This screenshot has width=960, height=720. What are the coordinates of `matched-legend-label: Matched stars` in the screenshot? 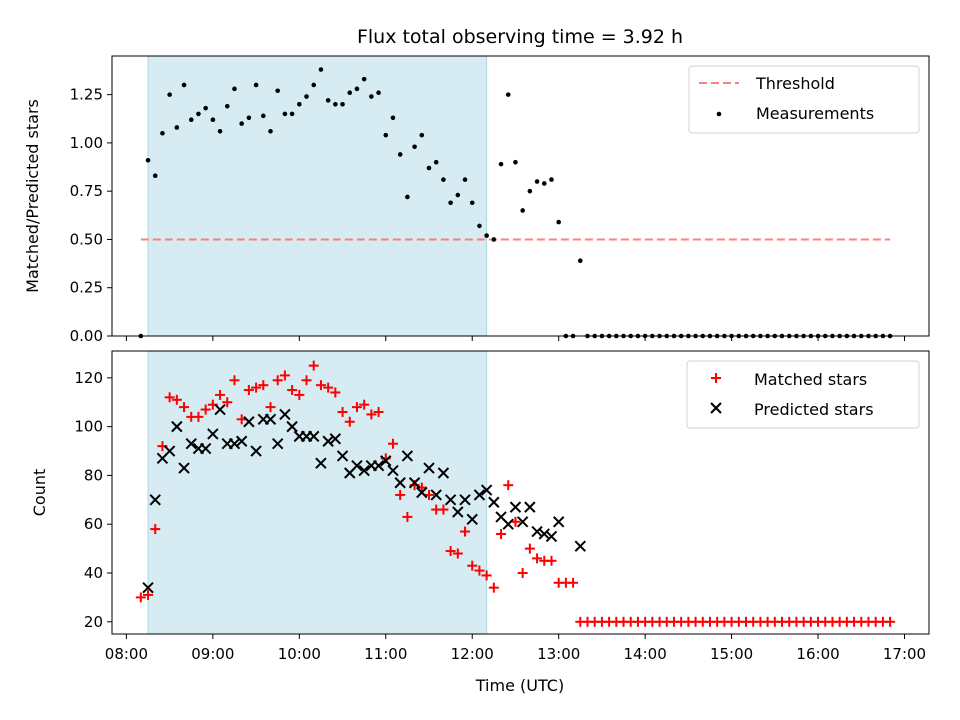 It's located at (810, 379).